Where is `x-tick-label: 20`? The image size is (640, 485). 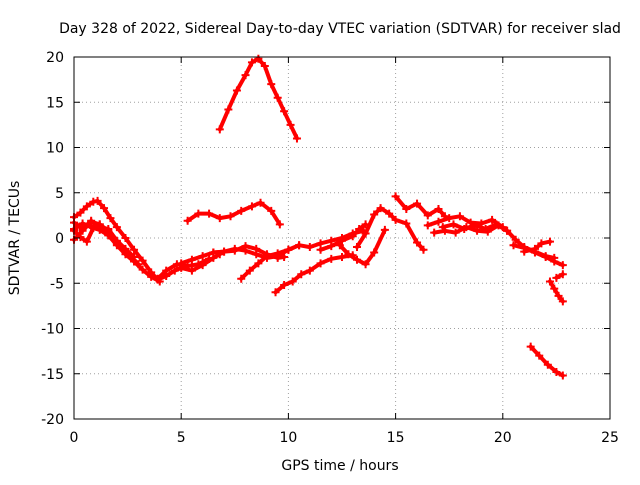 x-tick-label: 20 is located at coordinates (503, 438).